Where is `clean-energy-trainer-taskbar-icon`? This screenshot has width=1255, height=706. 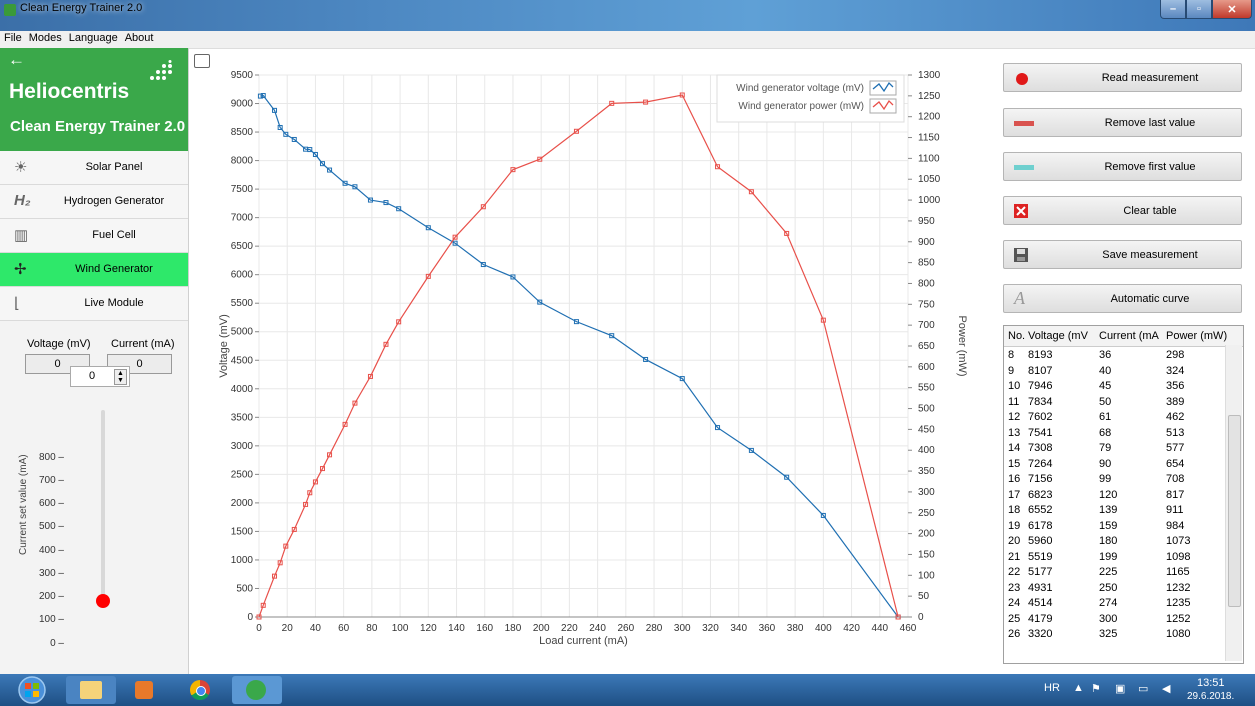 clean-energy-trainer-taskbar-icon is located at coordinates (257, 690).